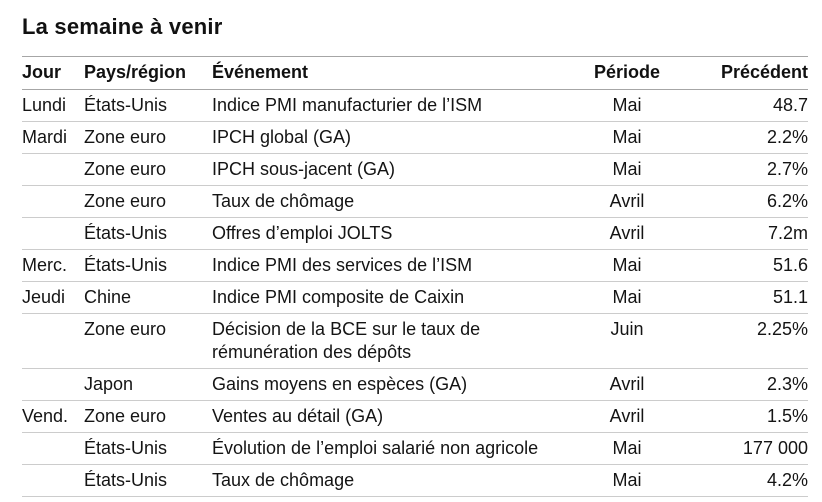 Image resolution: width=822 pixels, height=502 pixels. Describe the element at coordinates (384, 385) in the screenshot. I see `cell-event: Gains moyens en espèces (GA)` at that location.